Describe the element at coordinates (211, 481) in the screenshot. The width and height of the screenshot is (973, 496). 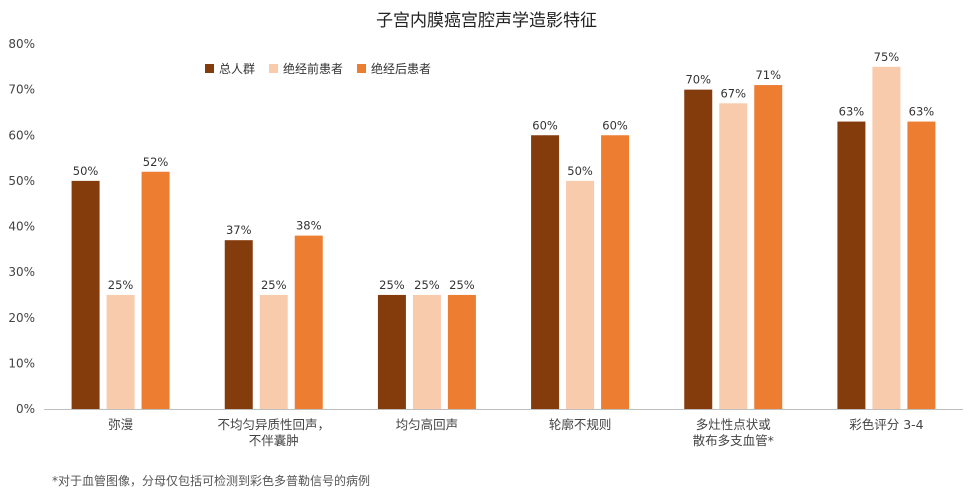
I see `footnote: *对于血管图像，分母仅包括可检测到彩色多普勒信号的病例` at that location.